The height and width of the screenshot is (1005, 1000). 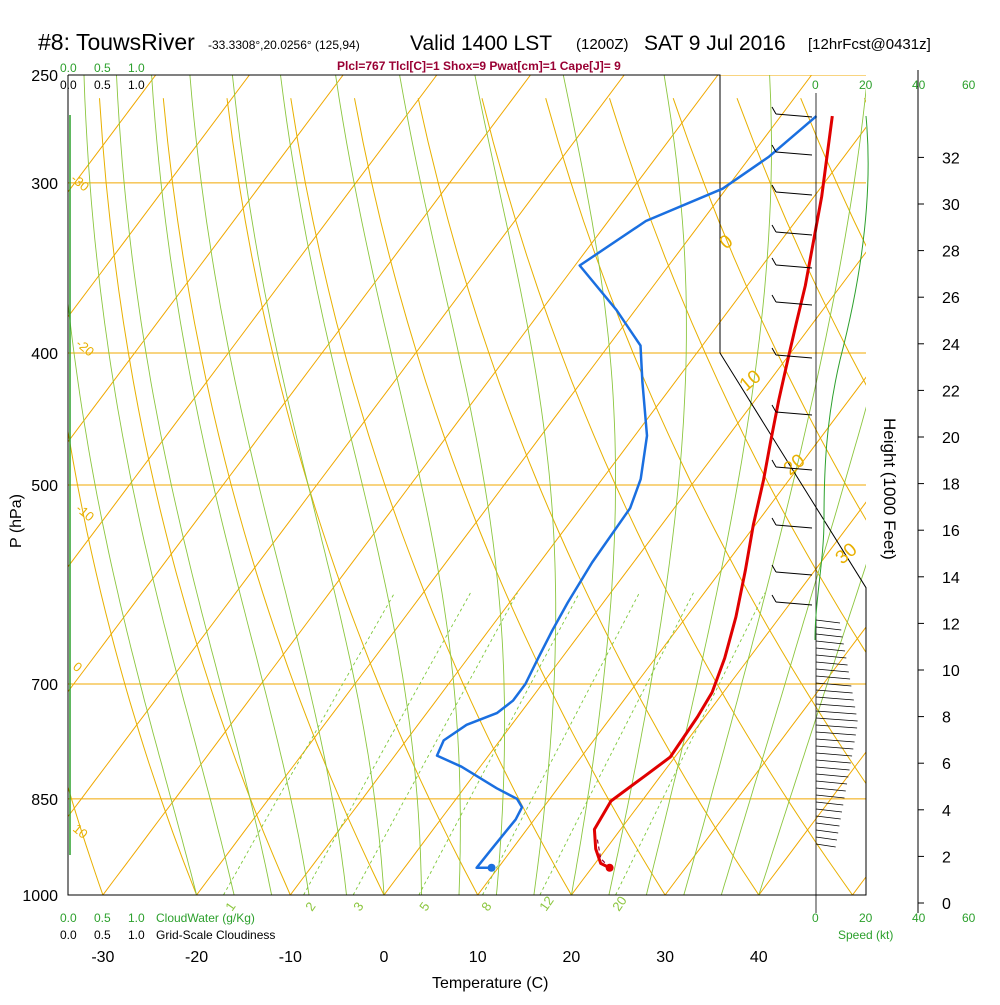 I want to click on speed-tick-top-0: 0, so click(x=815, y=85).